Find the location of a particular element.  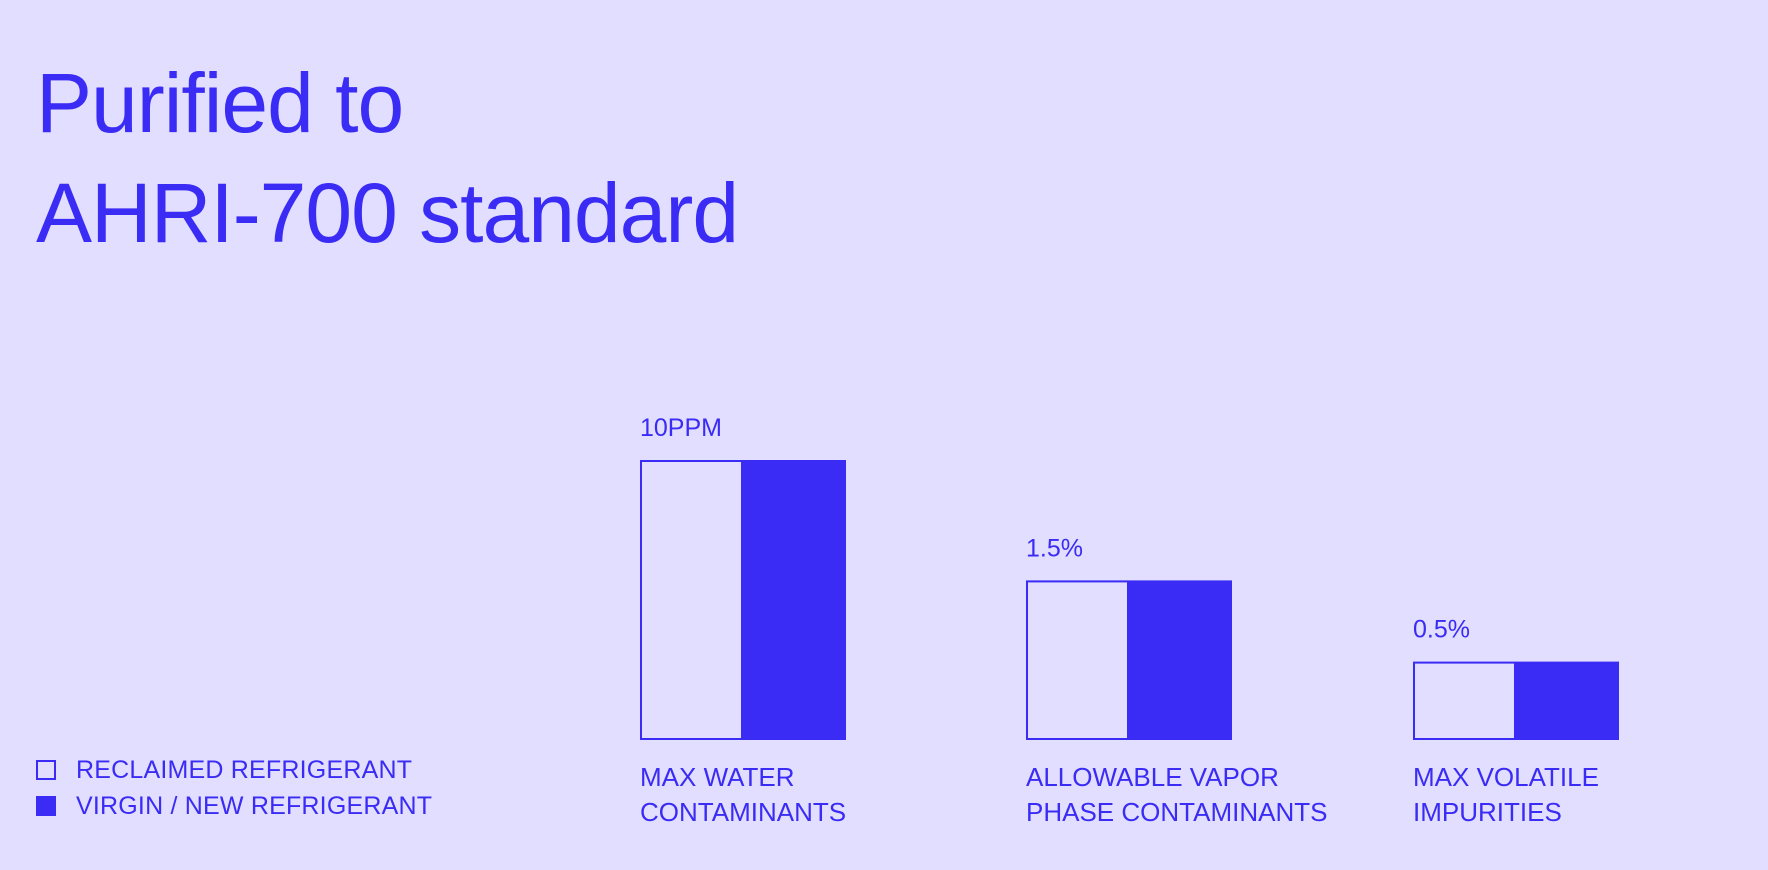

title-line-2: AHRI-700 standard is located at coordinates (387, 213).